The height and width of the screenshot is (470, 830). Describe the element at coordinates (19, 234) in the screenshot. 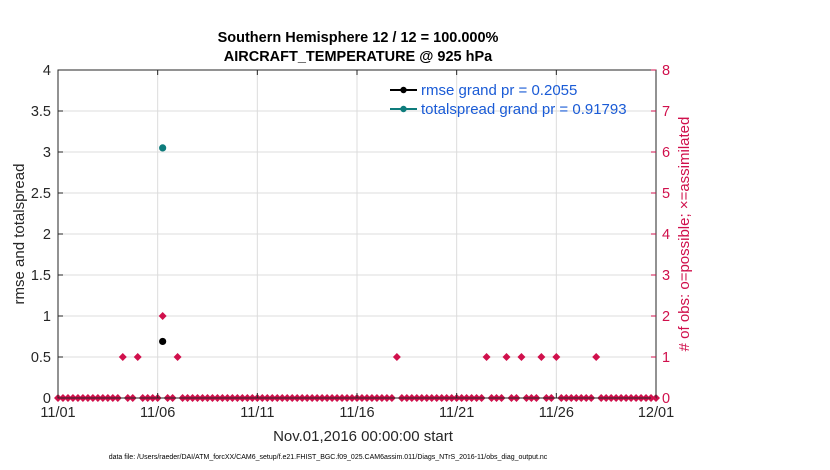

I see `y-axis-left-label: rmse and totalspread` at that location.